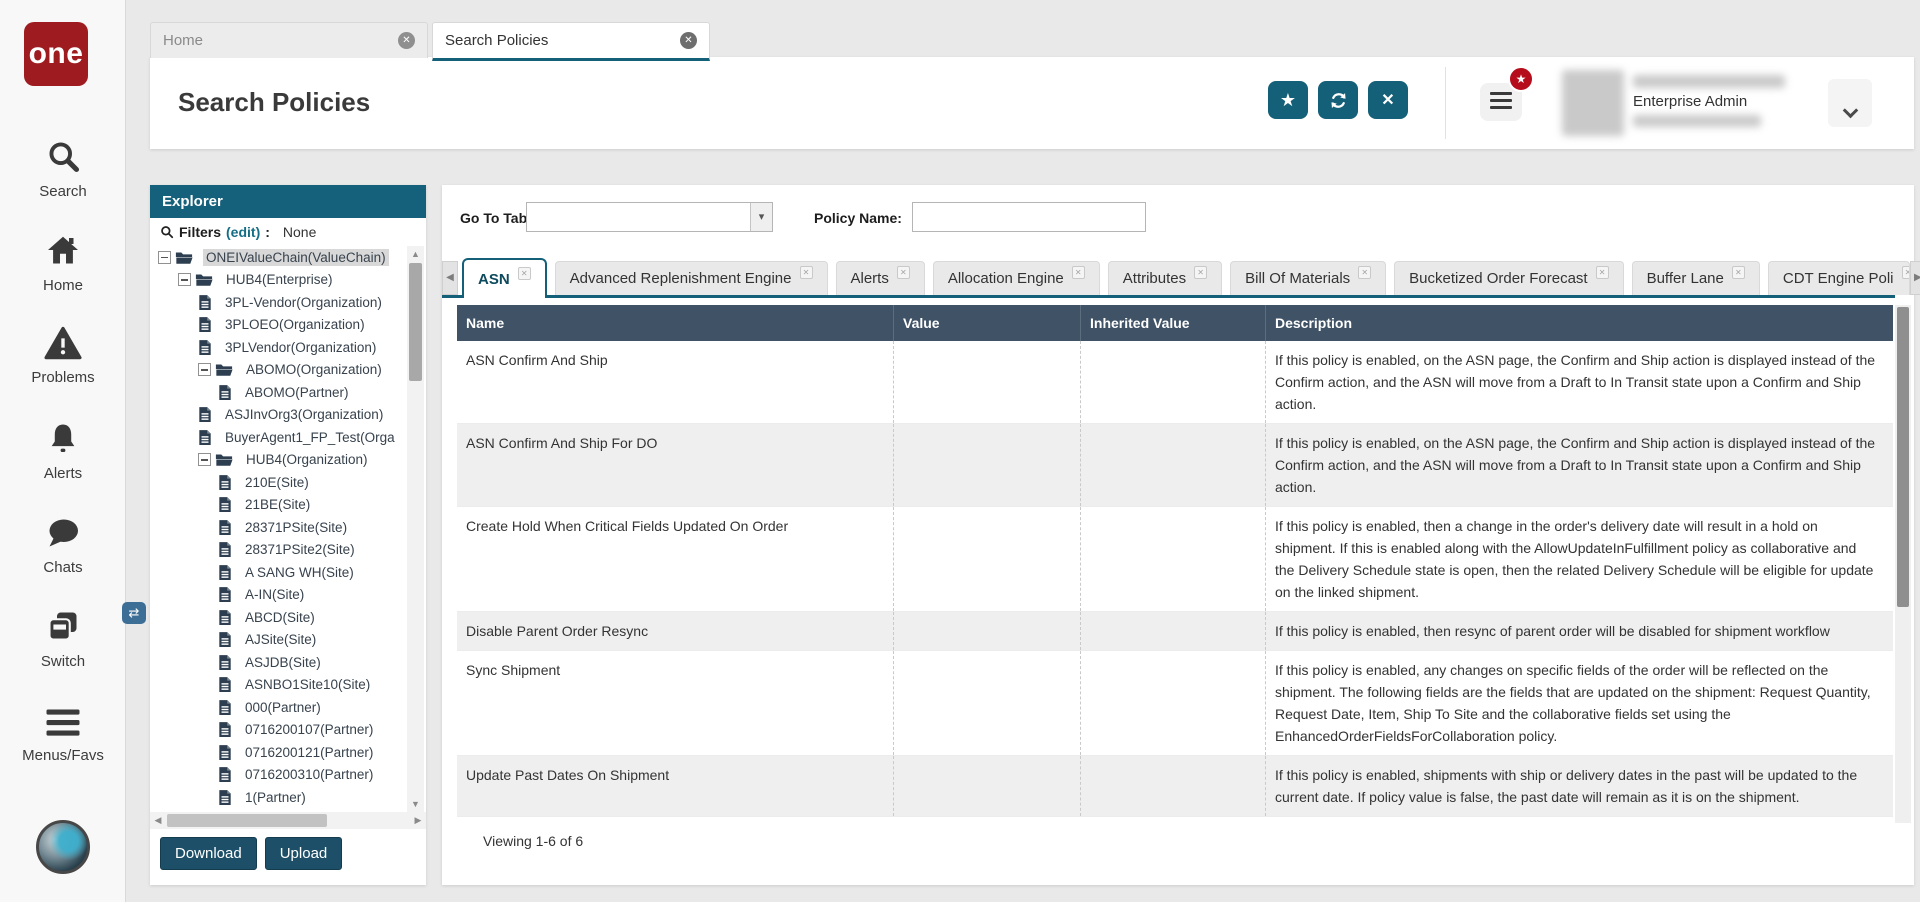 Image resolution: width=1920 pixels, height=902 pixels. Describe the element at coordinates (288, 232) in the screenshot. I see `filters-row: Filters (edit) : None` at that location.